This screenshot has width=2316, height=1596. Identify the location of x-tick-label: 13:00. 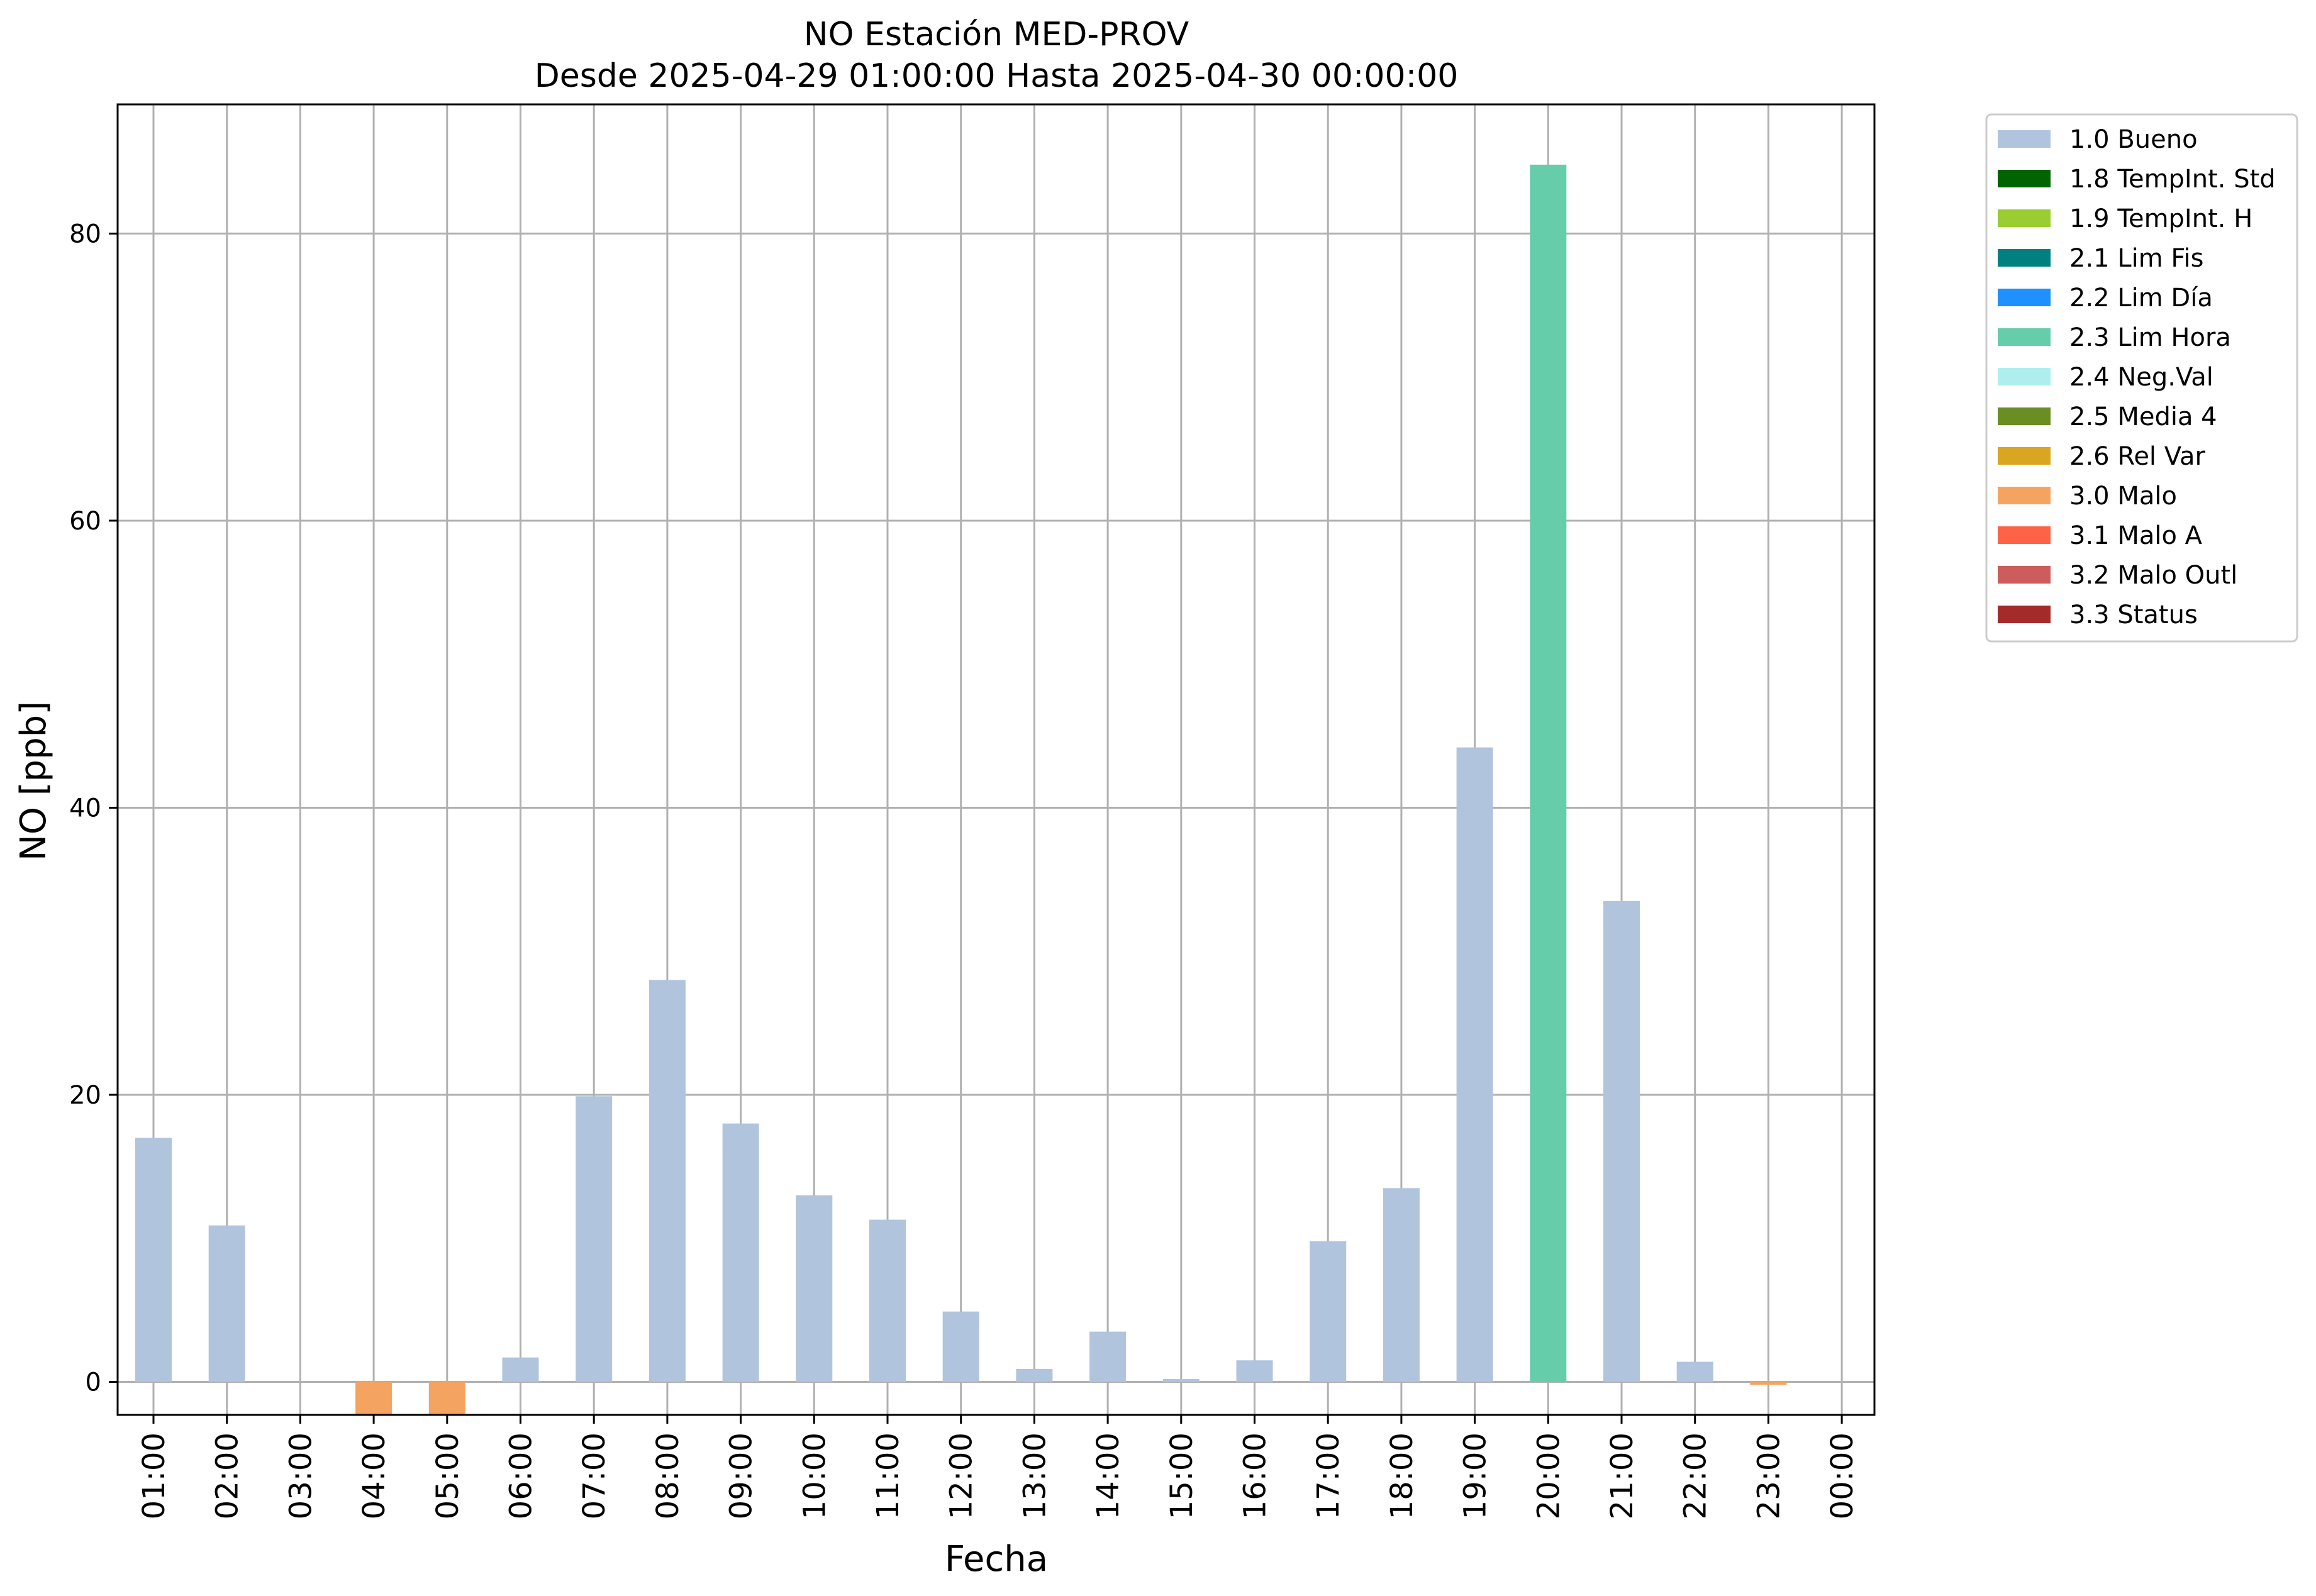
(1034, 1476).